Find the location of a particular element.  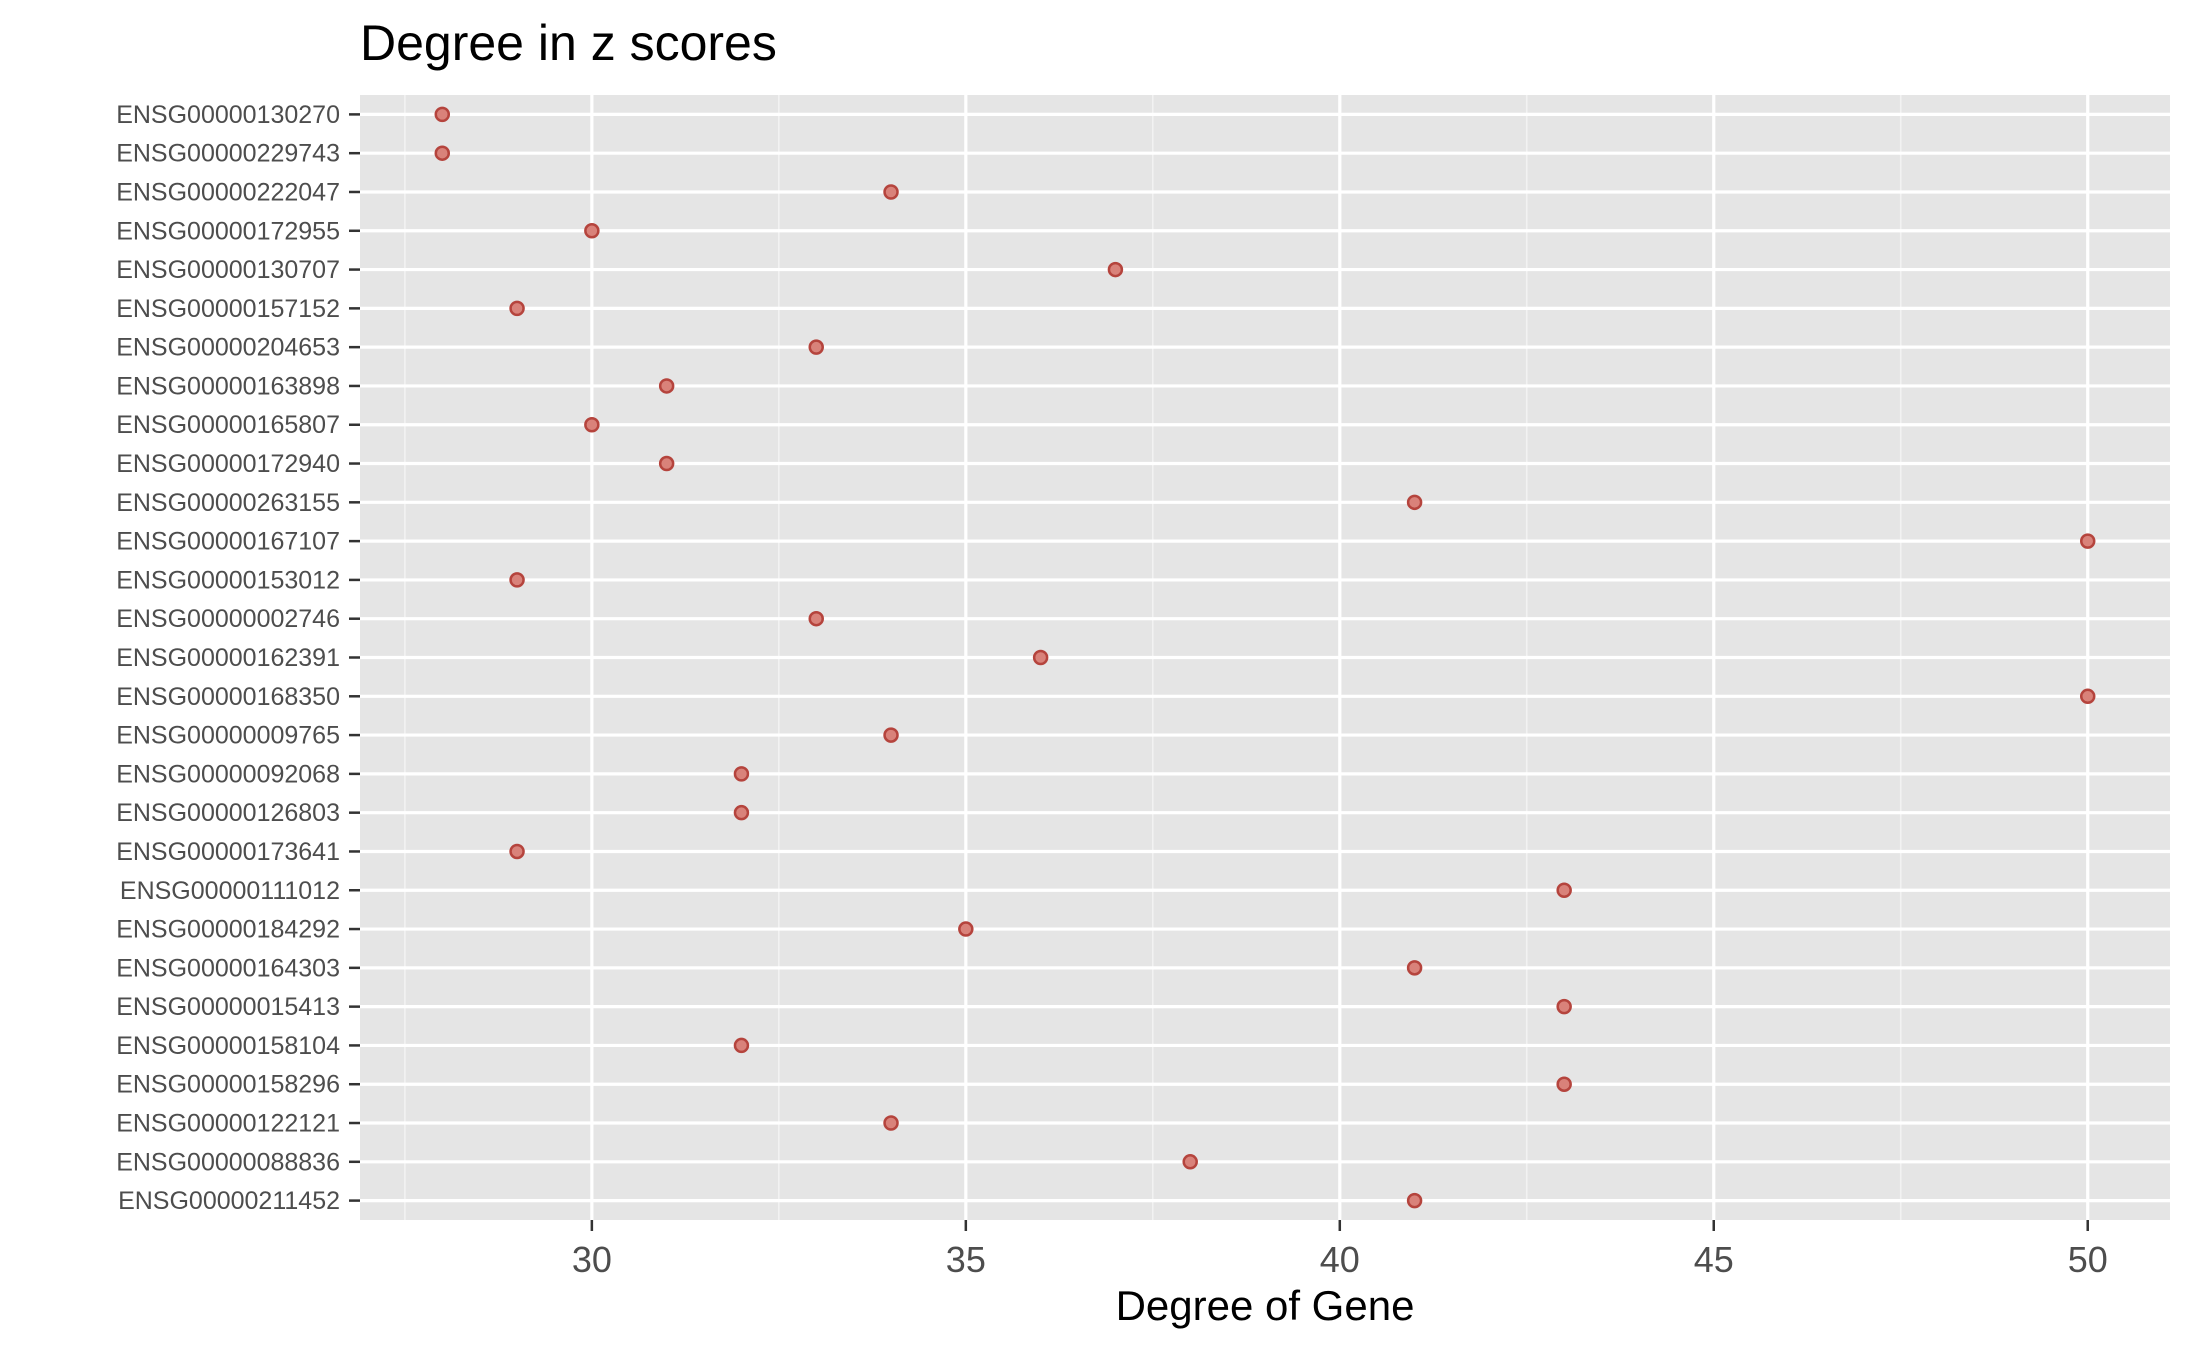

y-tick-label: ENSG00000157152 is located at coordinates (228, 309).